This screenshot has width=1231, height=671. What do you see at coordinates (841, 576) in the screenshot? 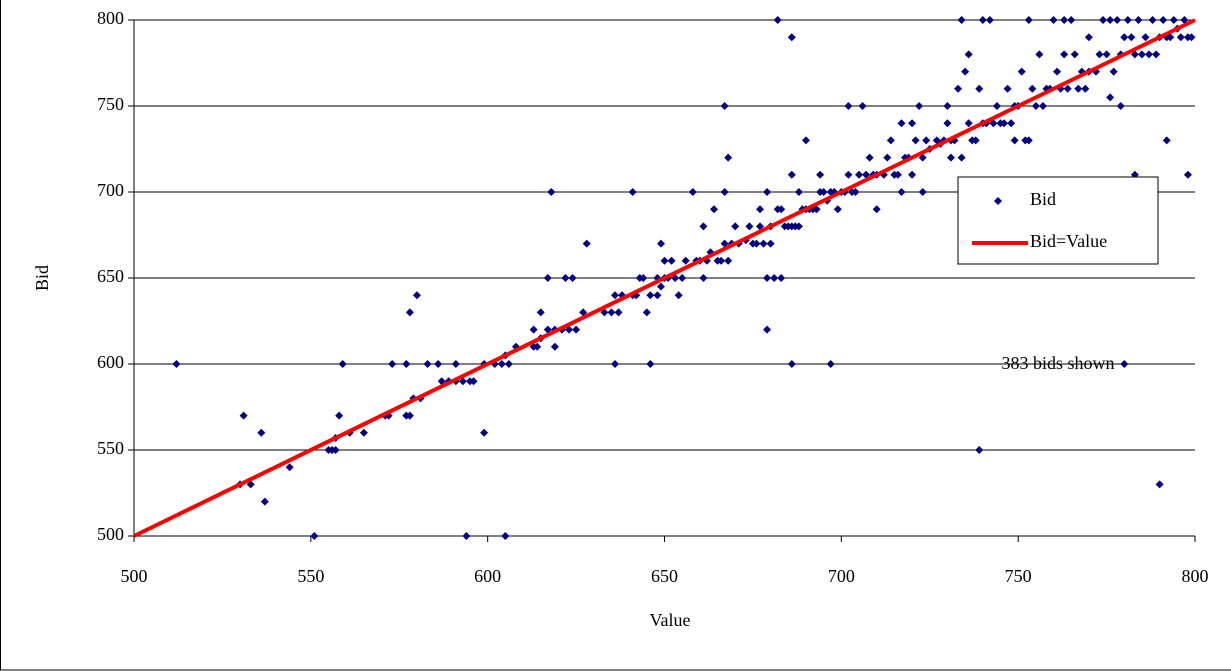
I see `x-tick-label: 700` at bounding box center [841, 576].